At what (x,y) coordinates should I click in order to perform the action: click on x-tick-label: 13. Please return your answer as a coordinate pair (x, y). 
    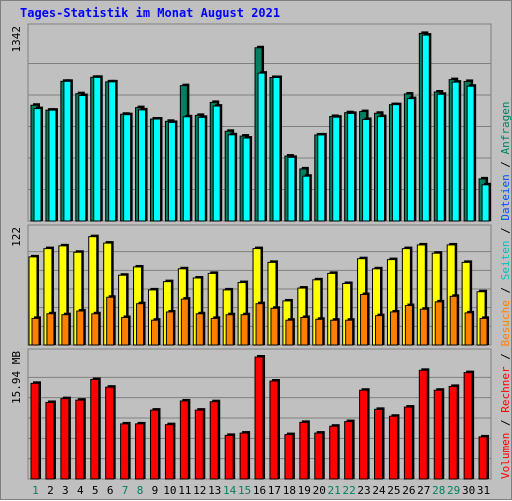
    Looking at the image, I should click on (214, 490).